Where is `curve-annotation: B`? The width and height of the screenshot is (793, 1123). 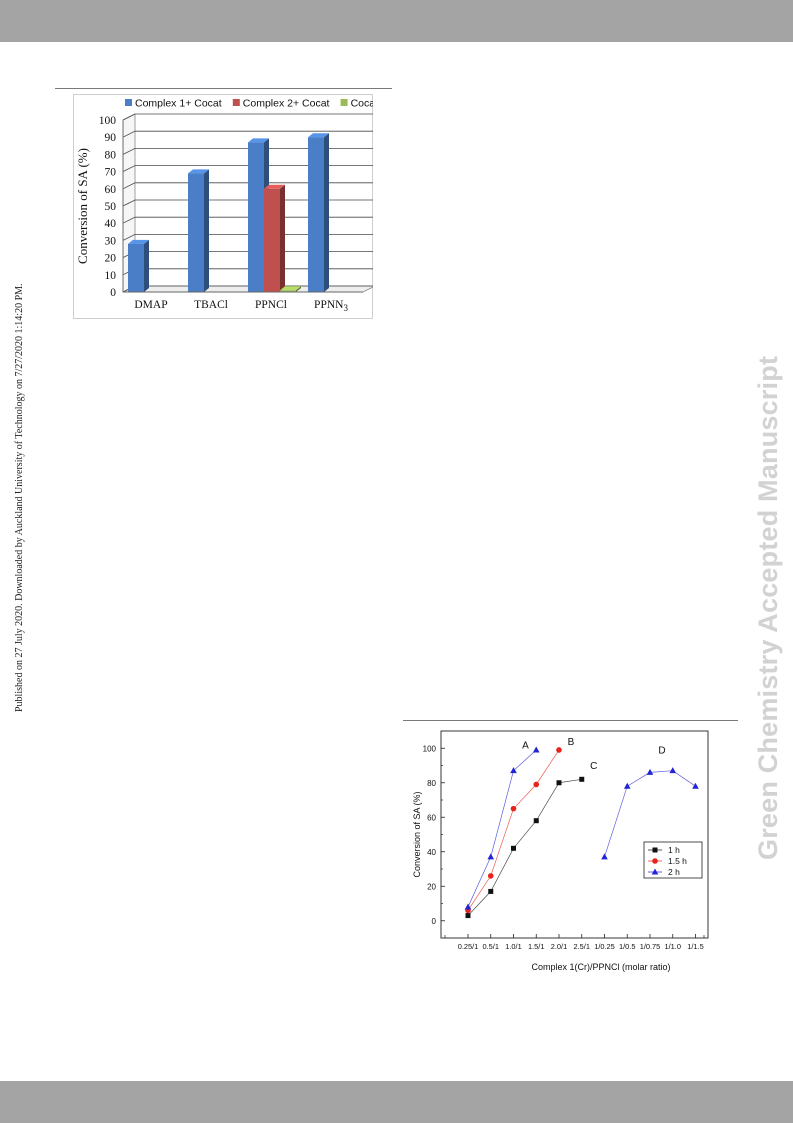 curve-annotation: B is located at coordinates (571, 742).